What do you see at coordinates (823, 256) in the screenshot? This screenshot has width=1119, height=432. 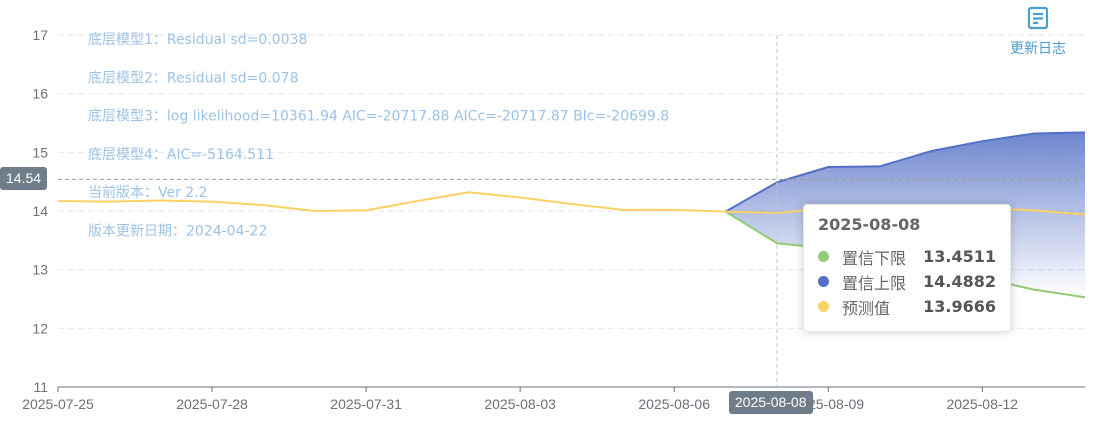 I see `legend-dot-lower` at bounding box center [823, 256].